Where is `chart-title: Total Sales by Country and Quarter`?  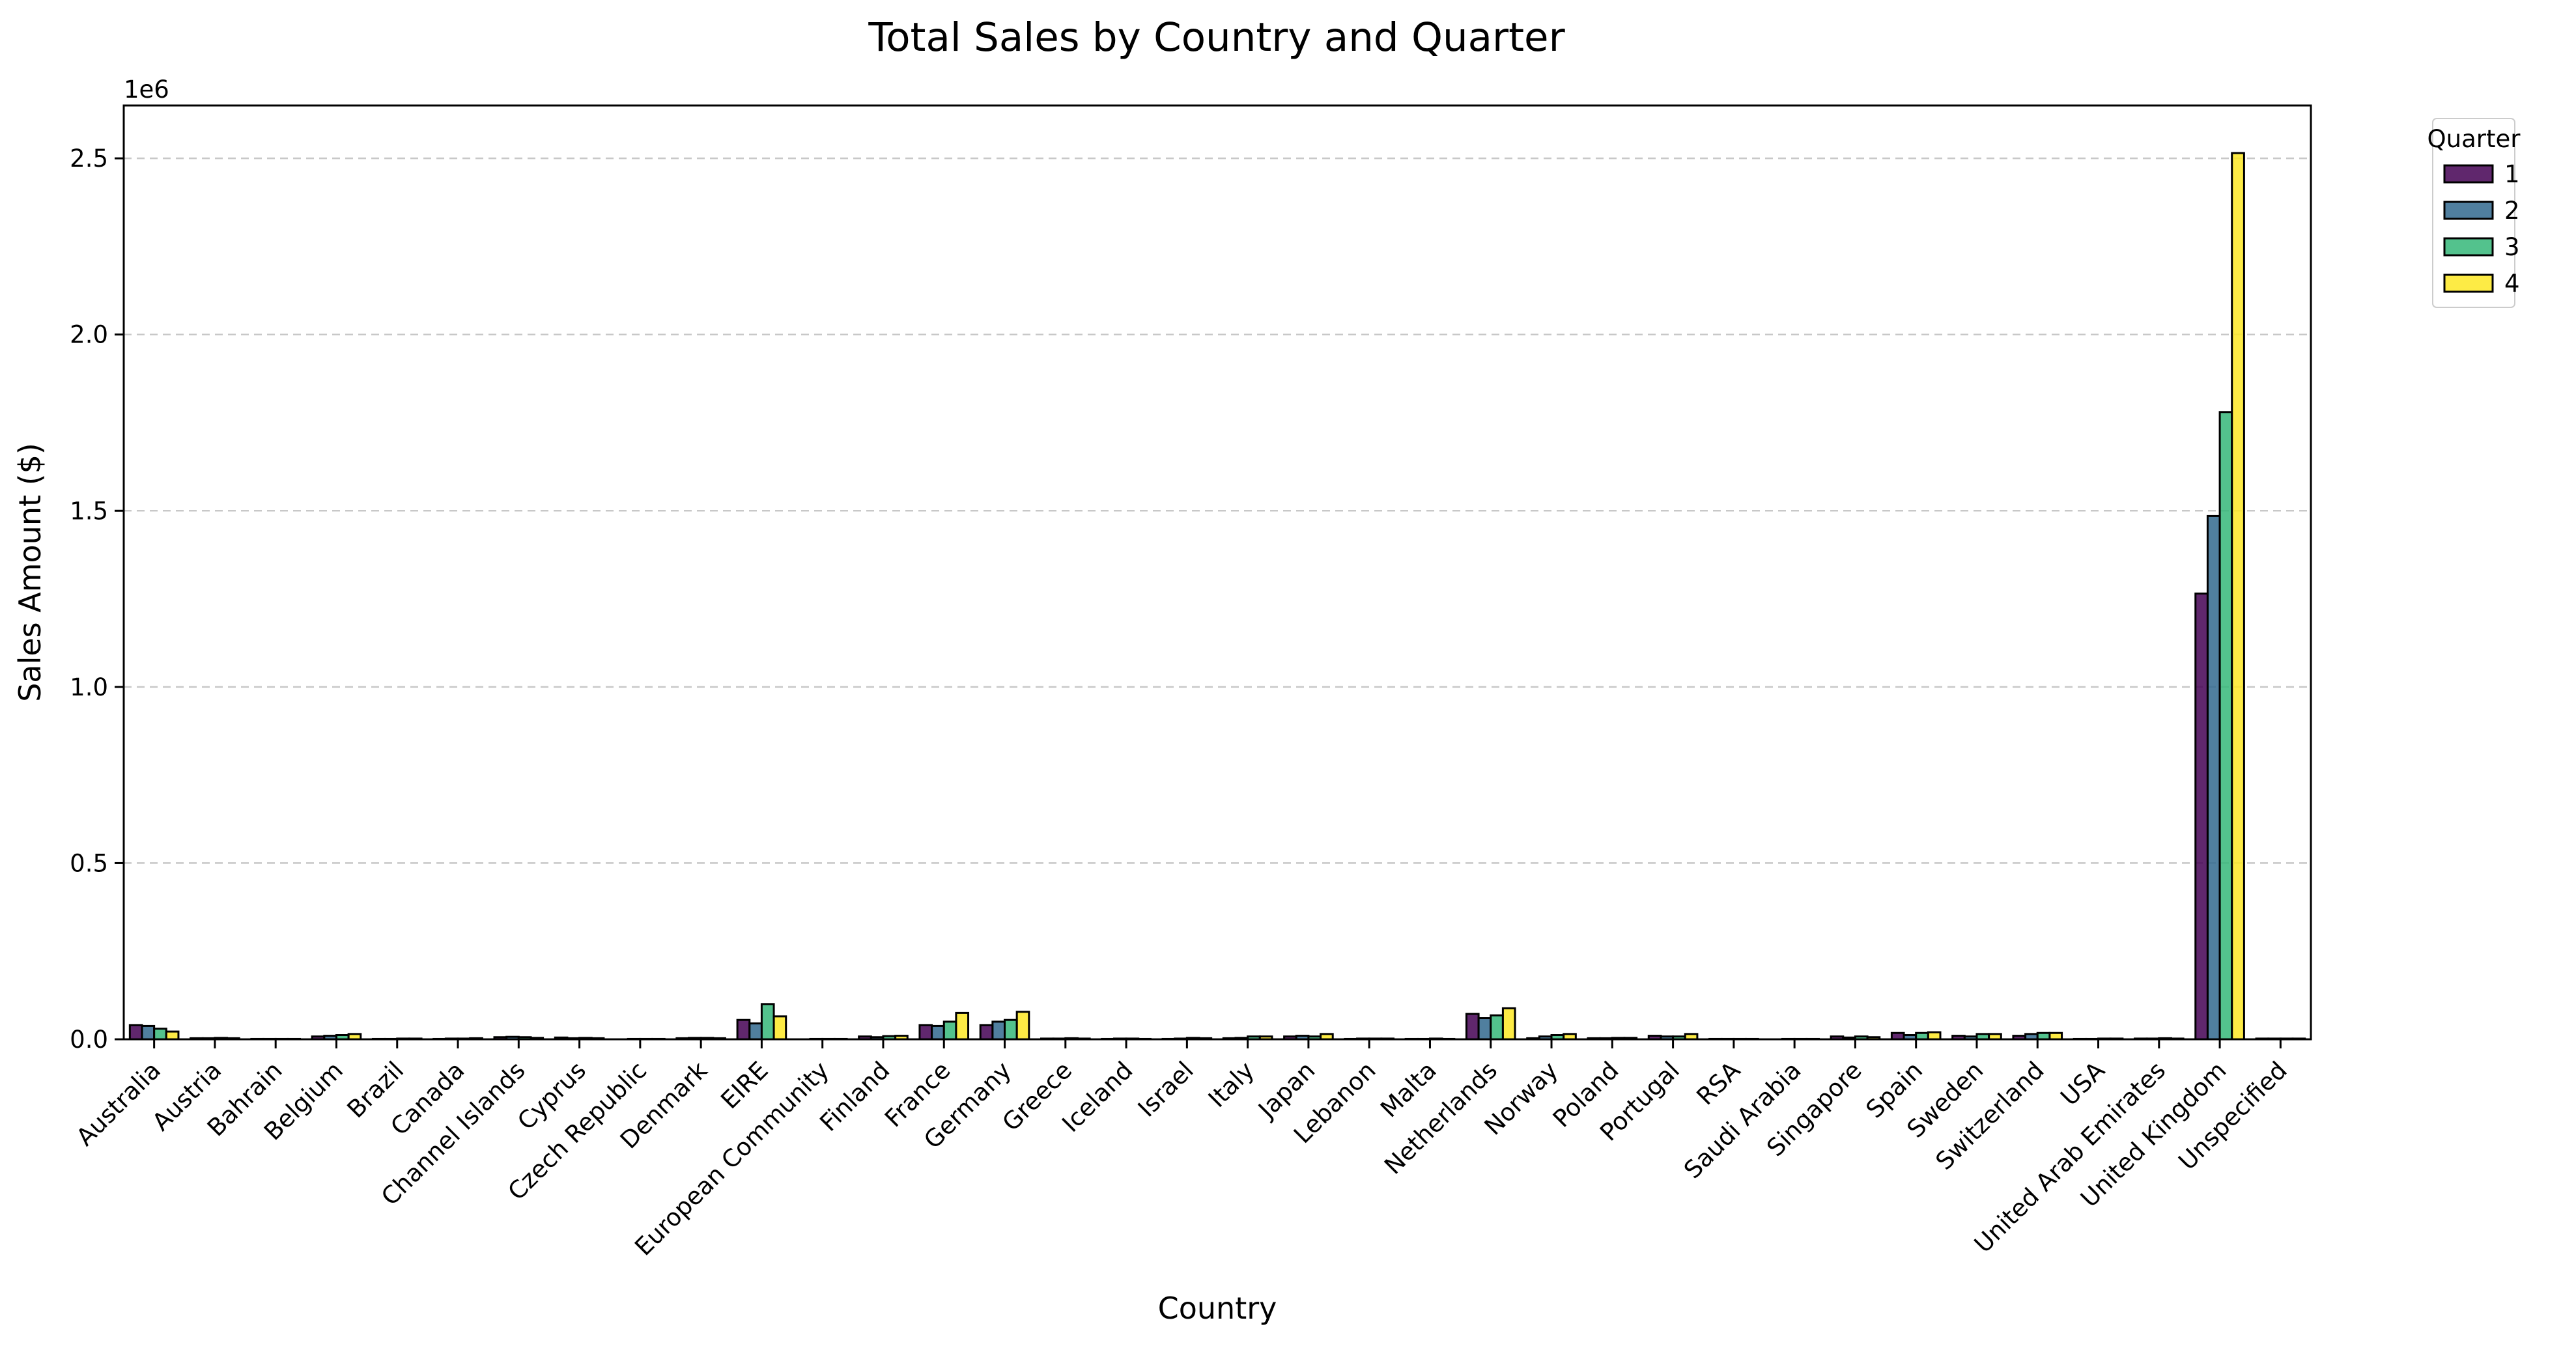
chart-title: Total Sales by Country and Quarter is located at coordinates (1216, 37).